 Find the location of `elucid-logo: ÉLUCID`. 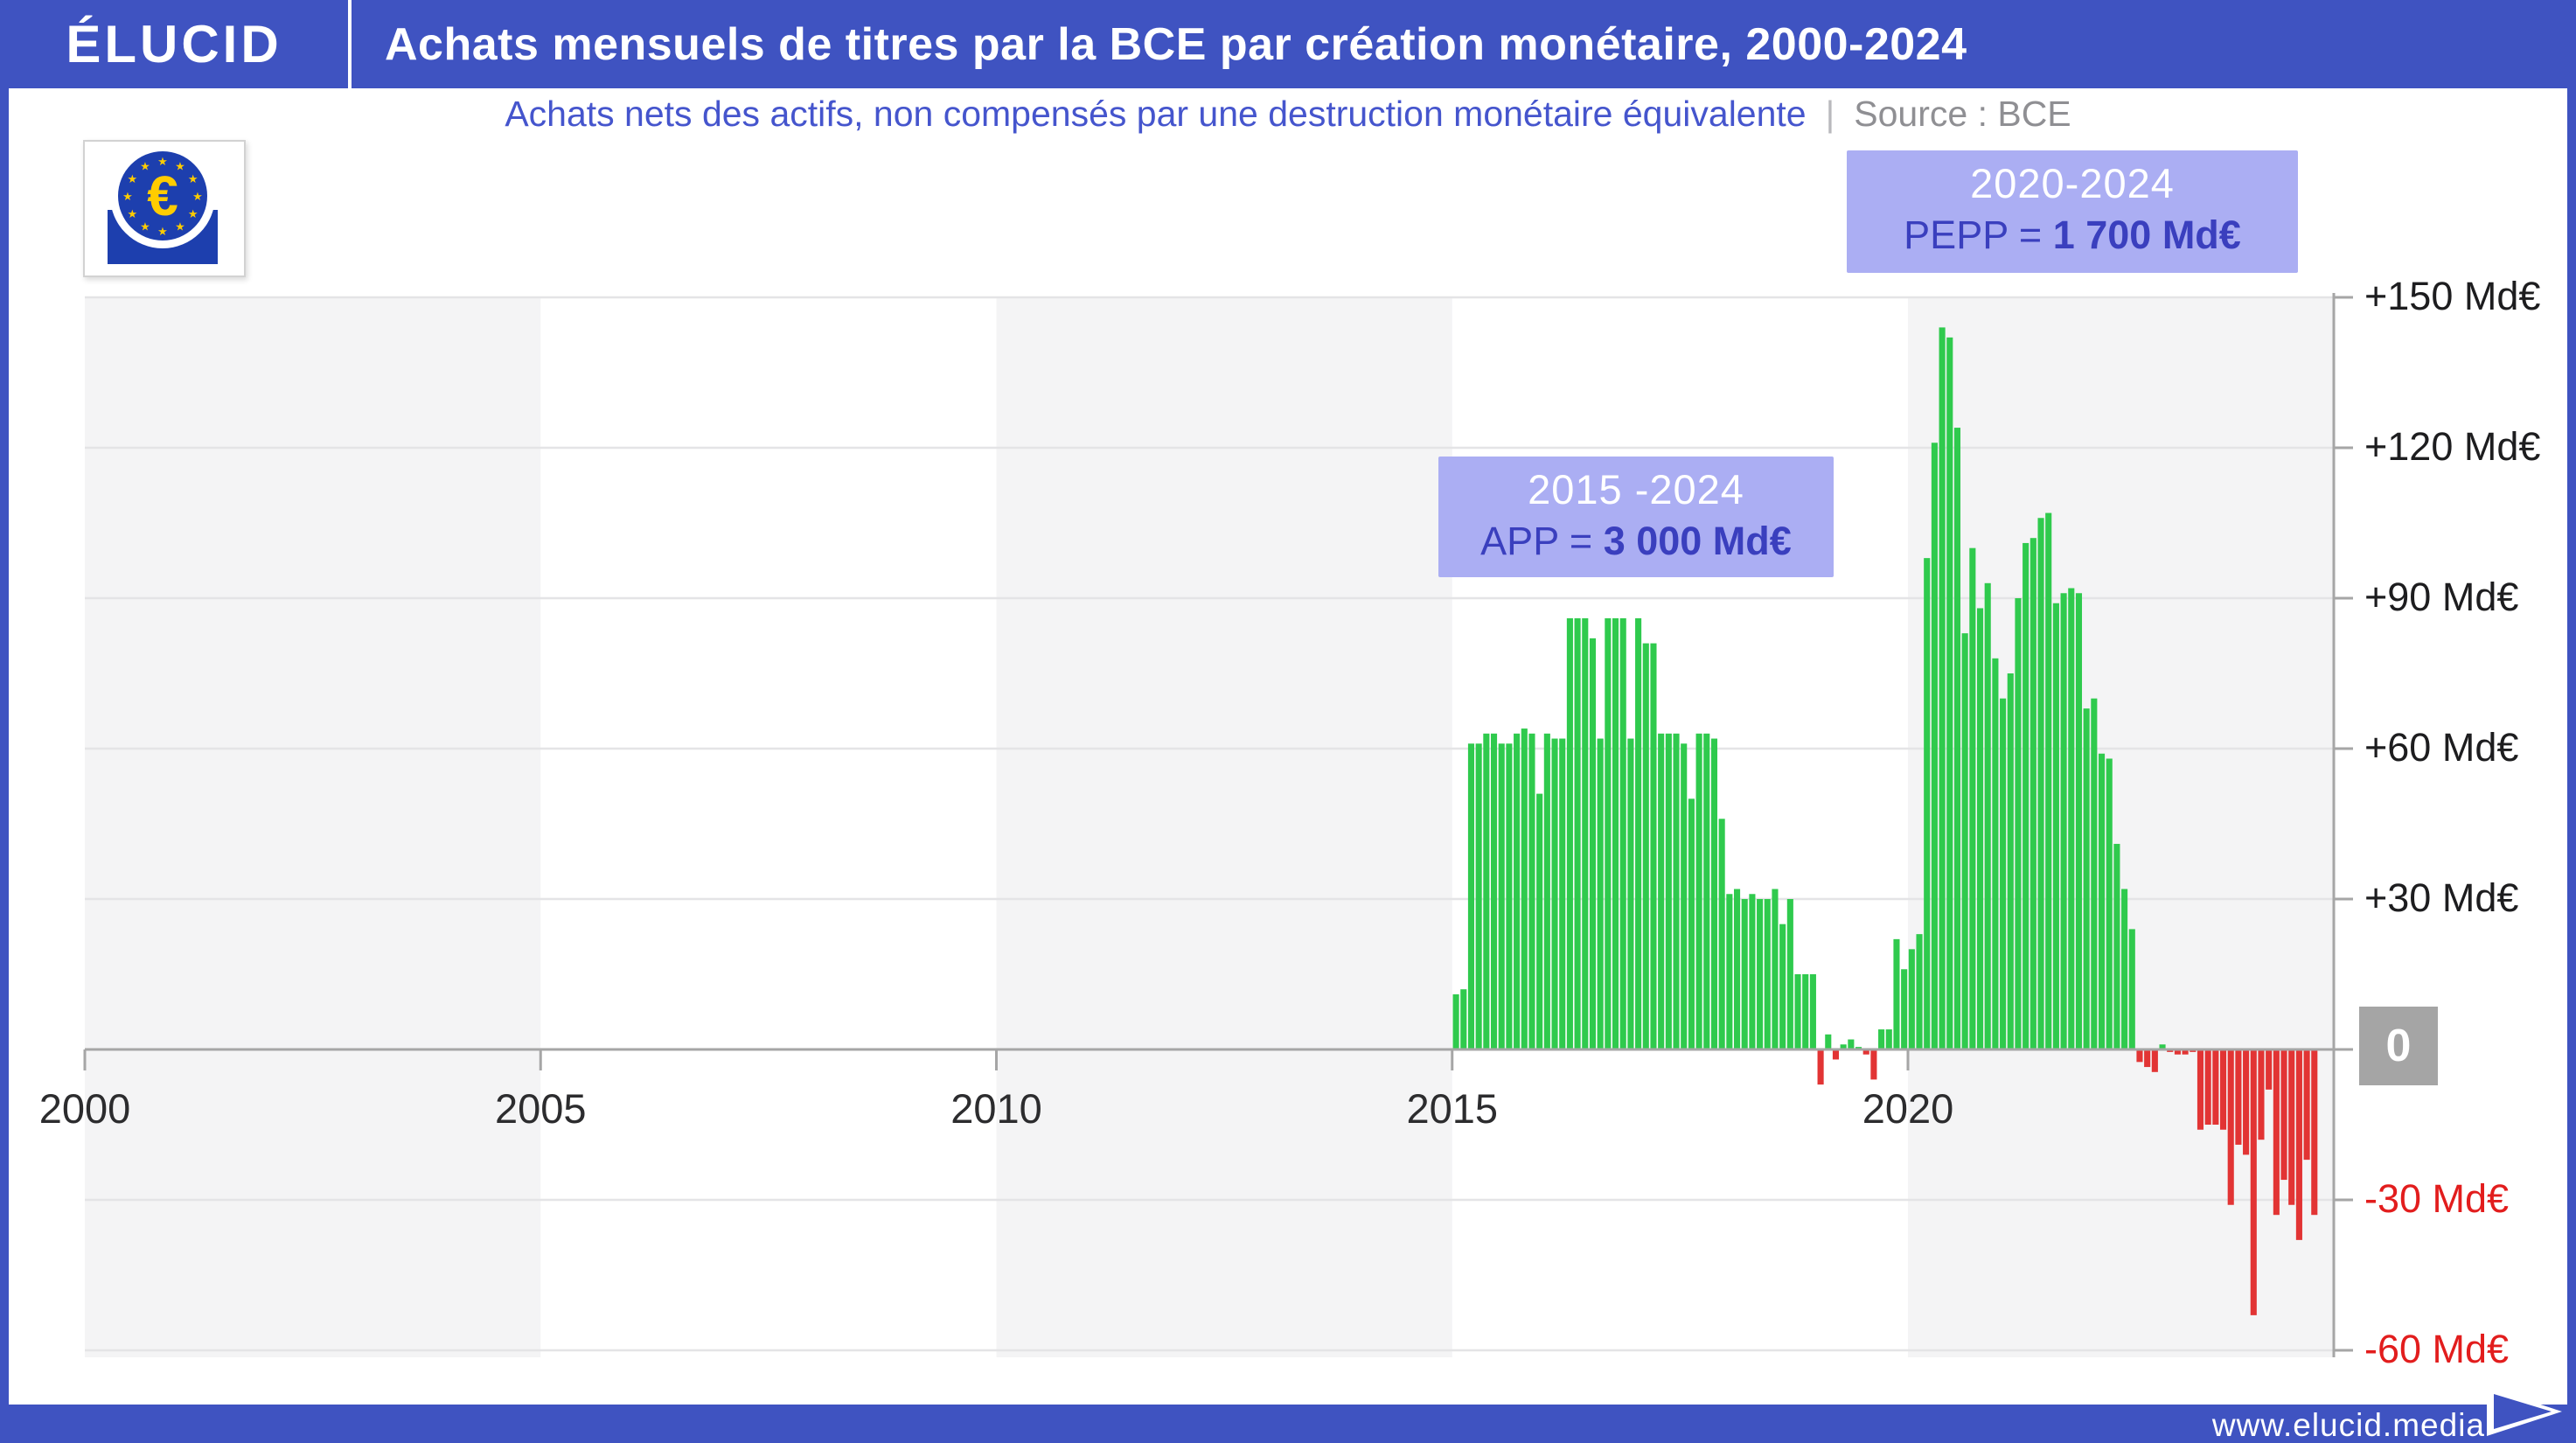

elucid-logo: ÉLUCID is located at coordinates (174, 44).